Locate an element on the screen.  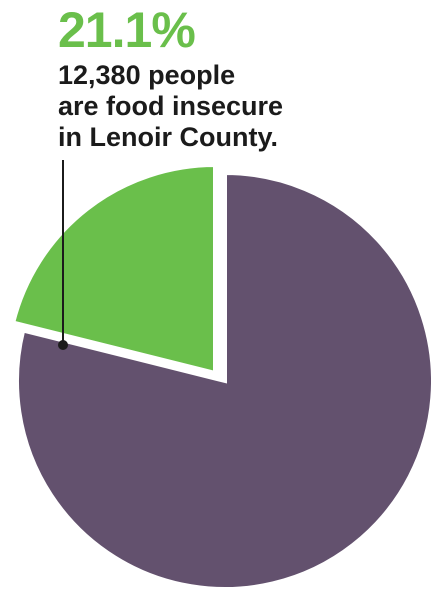
caption-line-1: 12,380 people is located at coordinates (147, 75).